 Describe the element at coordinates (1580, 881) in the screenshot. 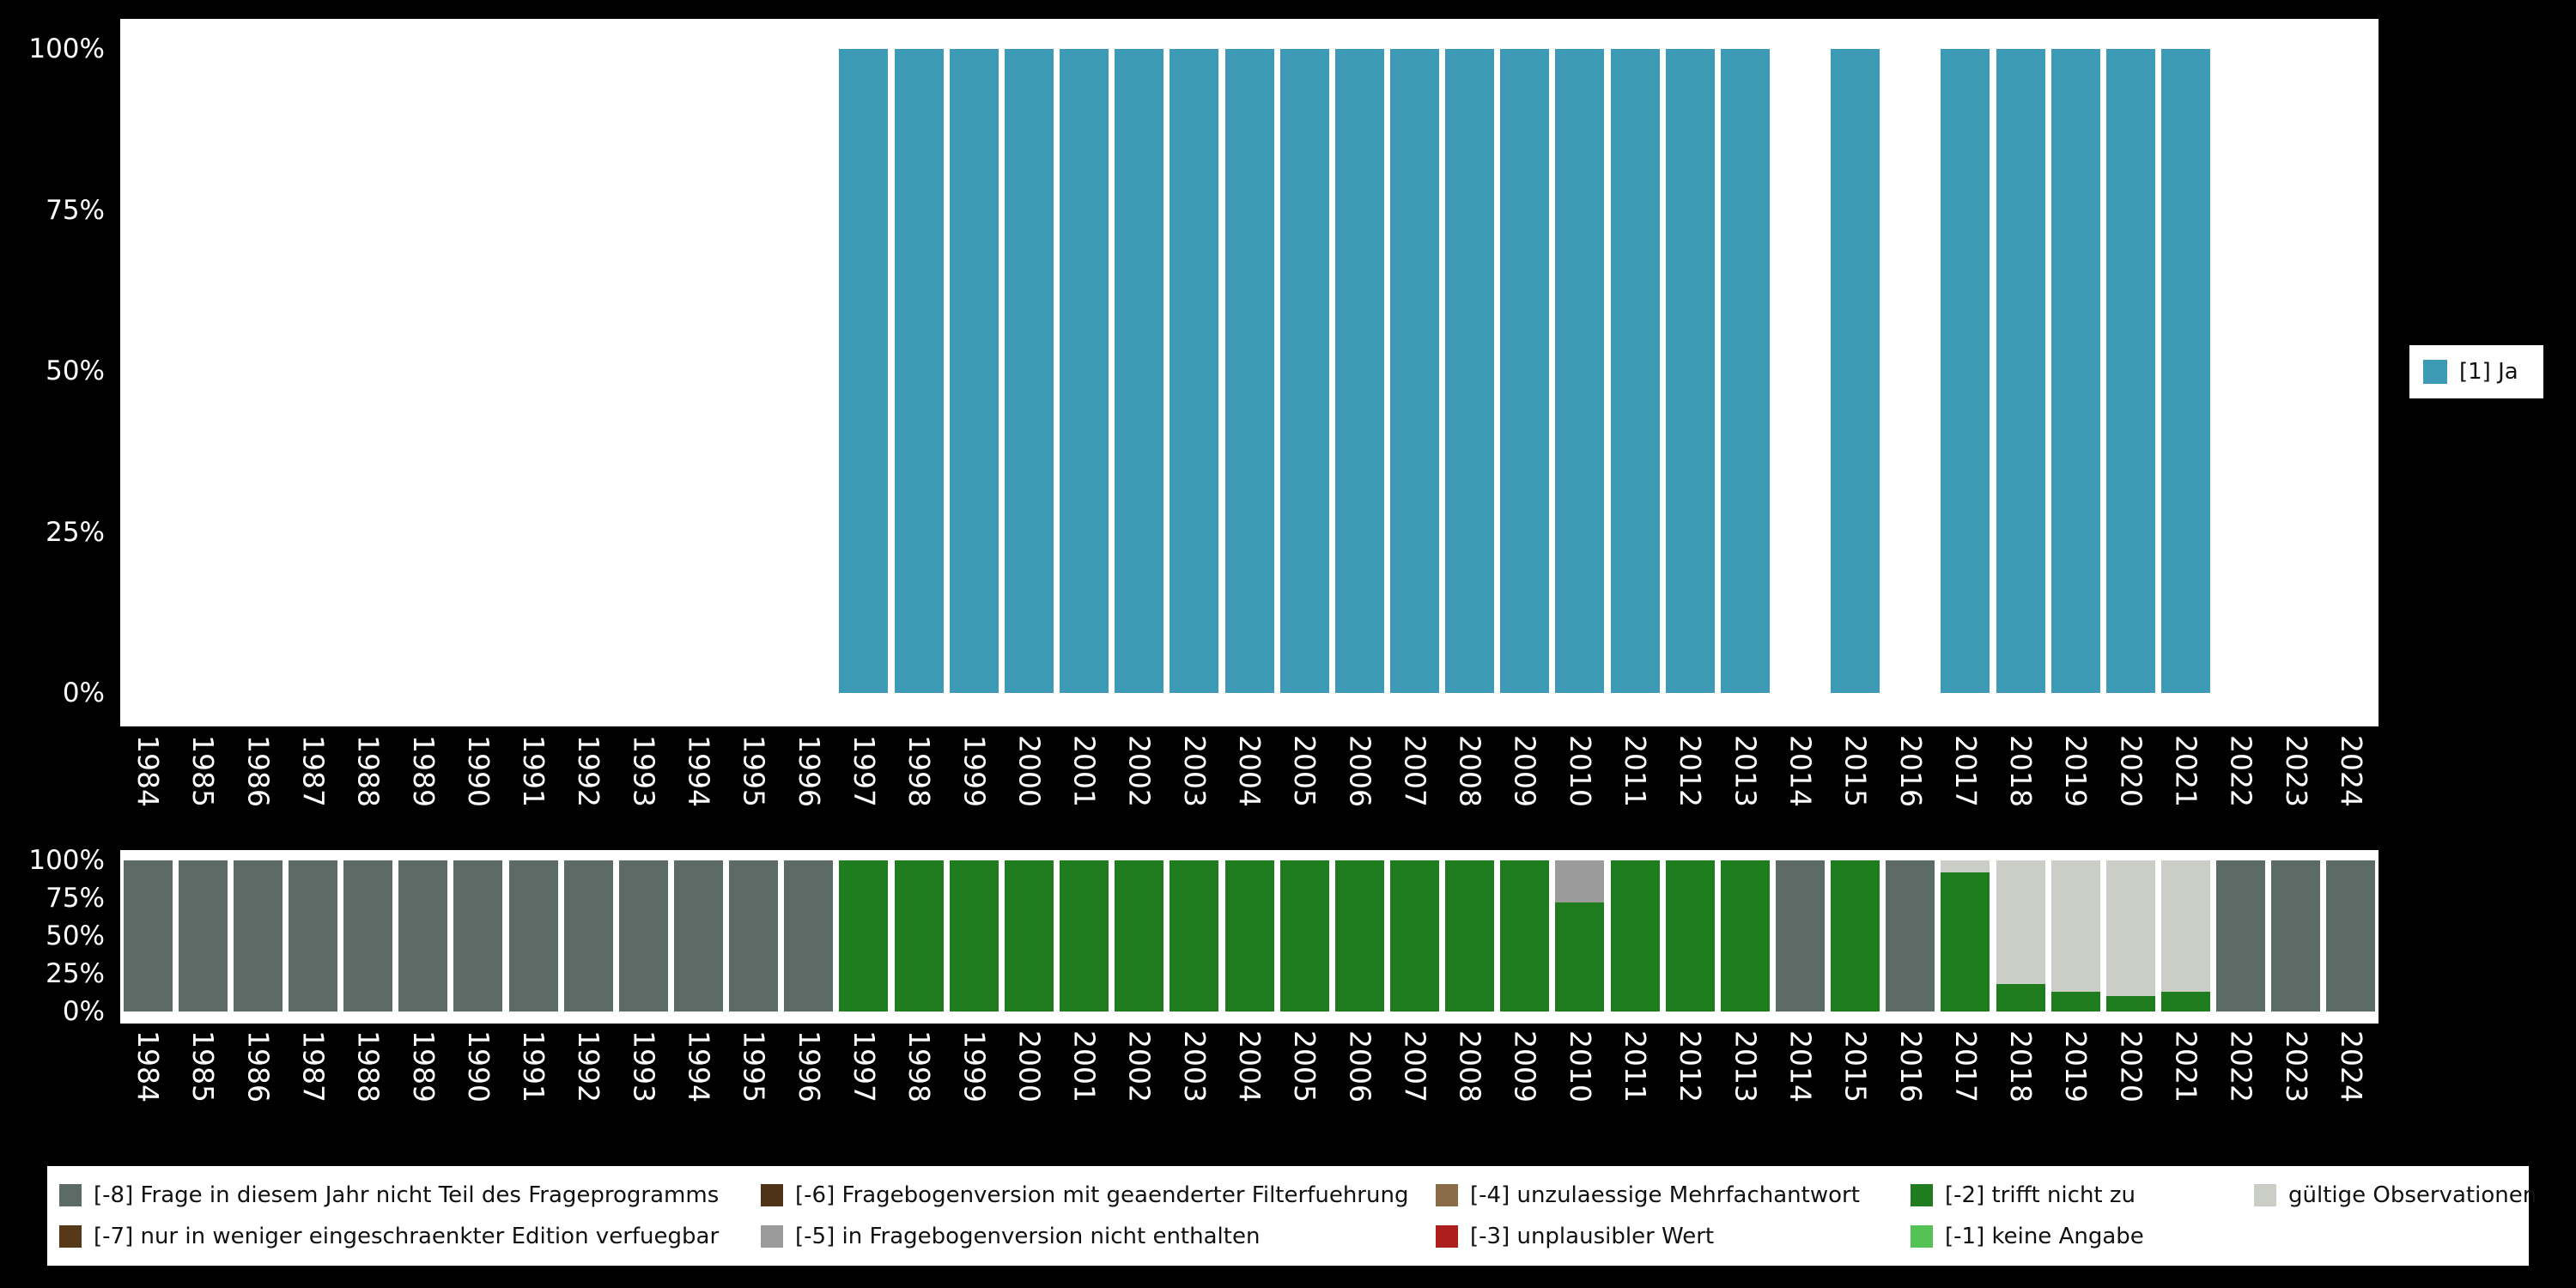

I see `segment-2010--5` at that location.